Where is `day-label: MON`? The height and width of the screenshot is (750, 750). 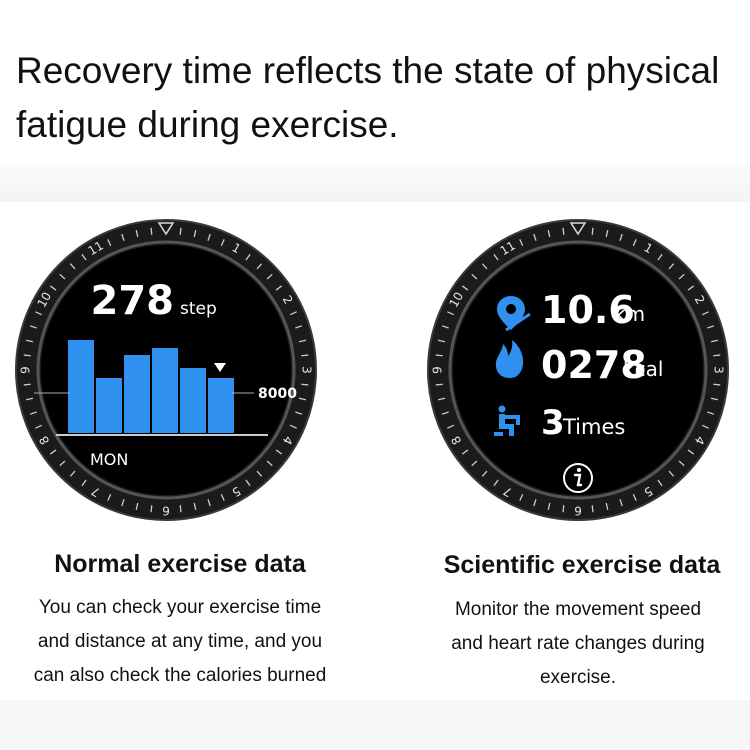 day-label: MON is located at coordinates (109, 459).